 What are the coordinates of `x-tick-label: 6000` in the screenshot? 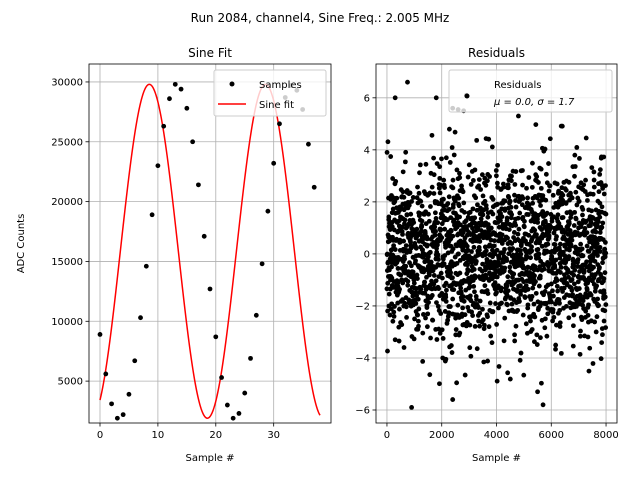 It's located at (551, 435).